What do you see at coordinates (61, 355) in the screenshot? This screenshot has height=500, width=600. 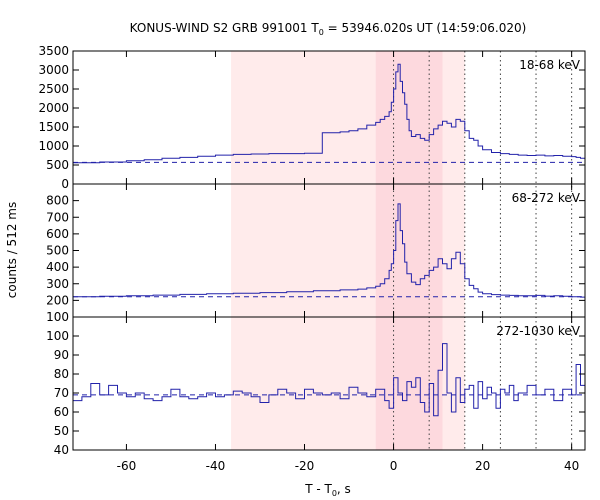 I see `y-tick-label: 90` at bounding box center [61, 355].